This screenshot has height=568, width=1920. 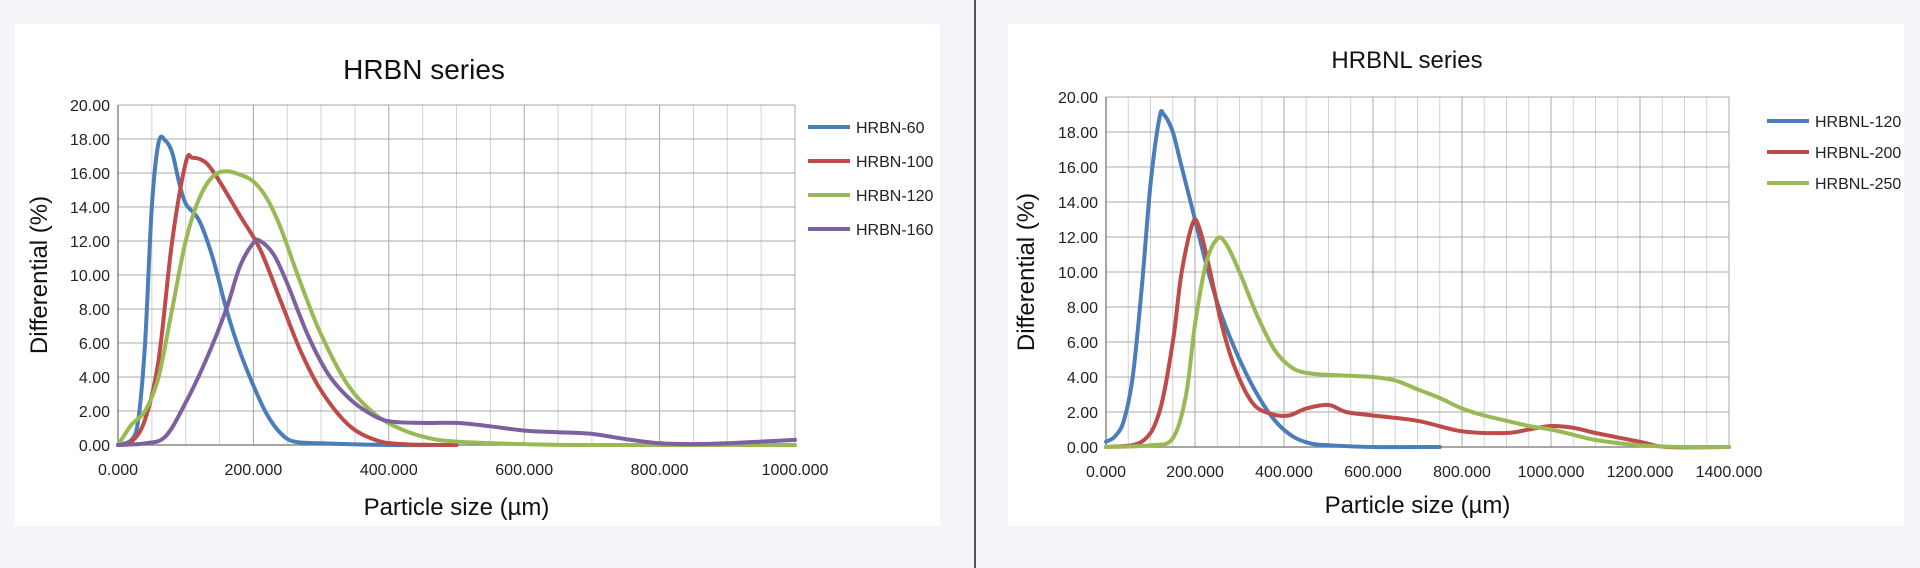 What do you see at coordinates (894, 196) in the screenshot?
I see `legend-label: HRBN-120` at bounding box center [894, 196].